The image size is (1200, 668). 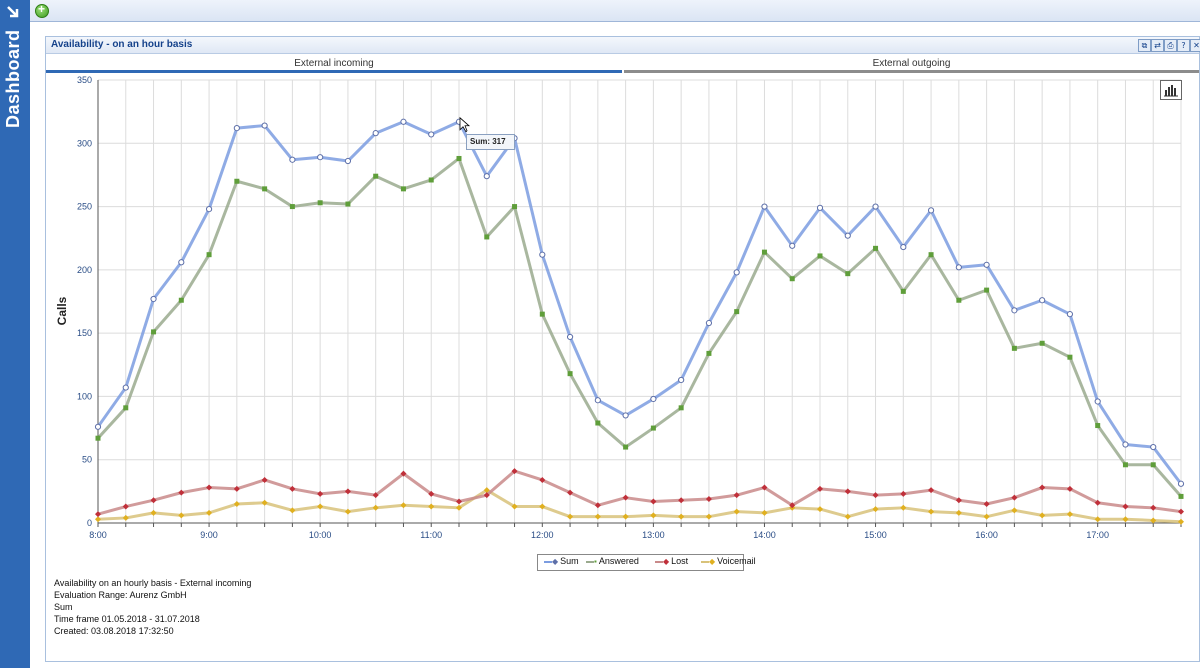 I want to click on legend-item-answered: ▪ Answered, so click(x=612, y=561).